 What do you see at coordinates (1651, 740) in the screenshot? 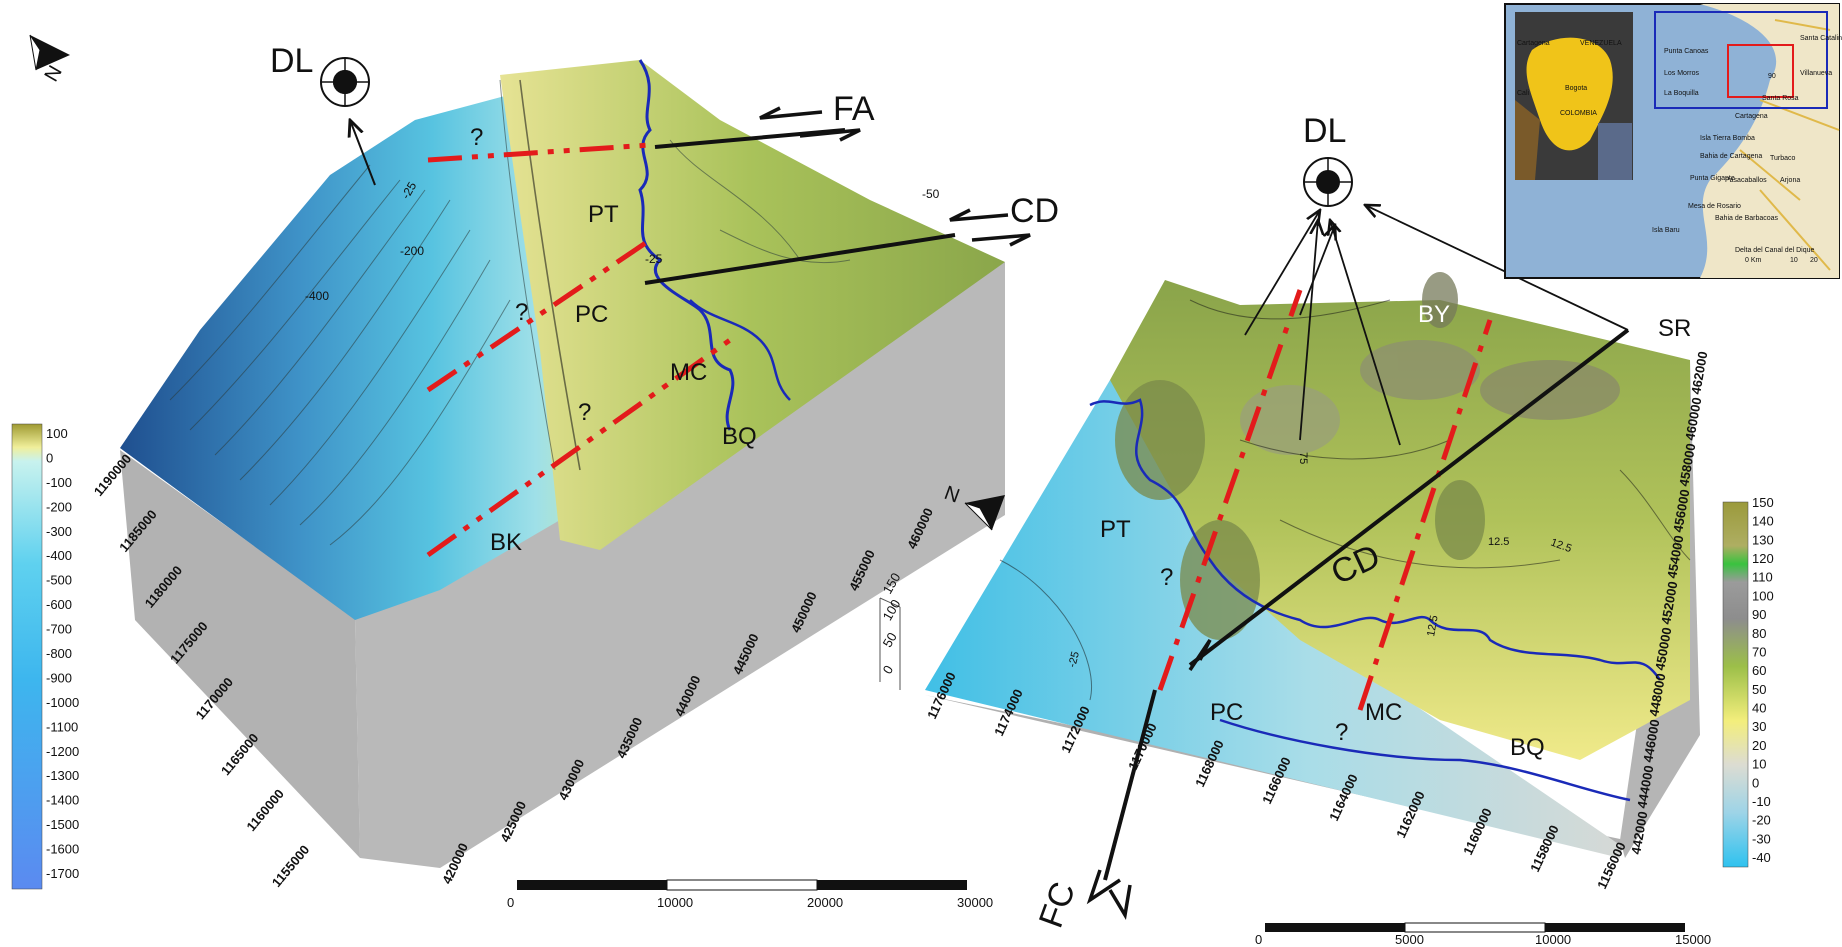
I see `right-x-tick-label: 446000` at bounding box center [1651, 740].